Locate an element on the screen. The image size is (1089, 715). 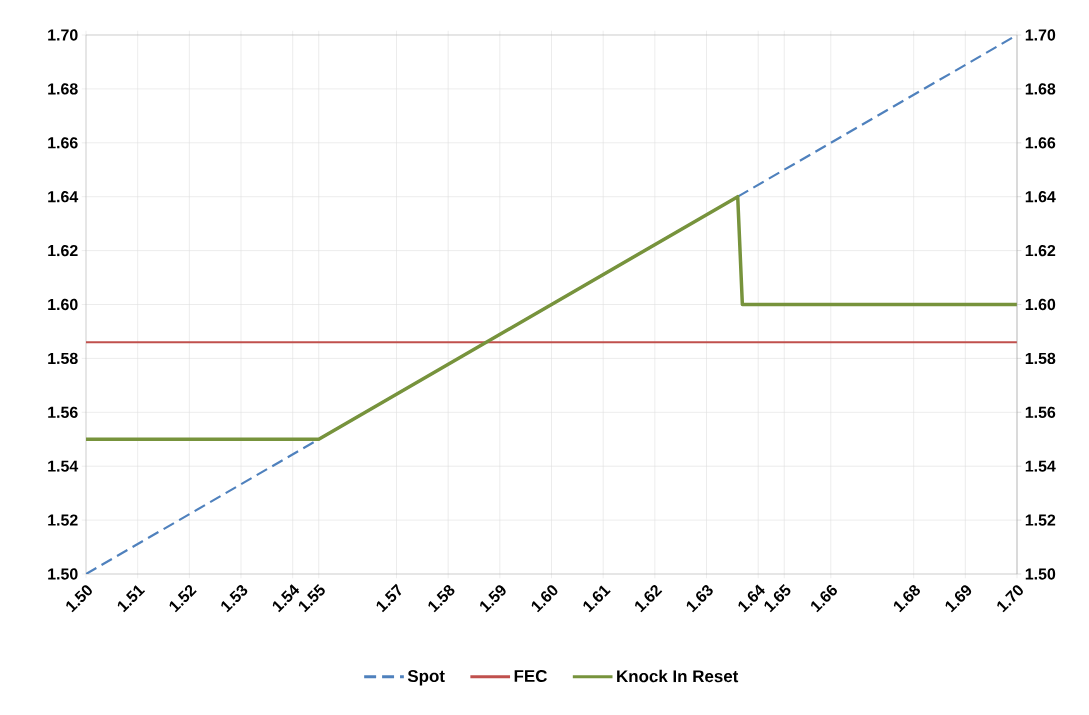
x-tick-label: 1.66 is located at coordinates (824, 599).